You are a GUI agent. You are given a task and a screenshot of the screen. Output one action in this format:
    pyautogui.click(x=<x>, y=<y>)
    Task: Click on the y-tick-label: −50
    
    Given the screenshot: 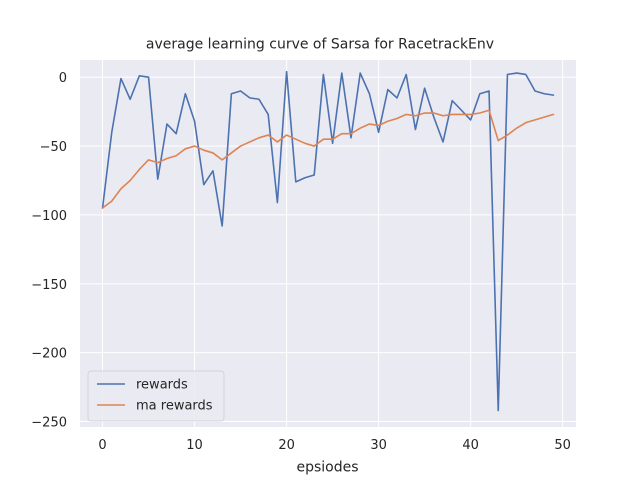 What is the action you would take?
    pyautogui.click(x=53, y=147)
    